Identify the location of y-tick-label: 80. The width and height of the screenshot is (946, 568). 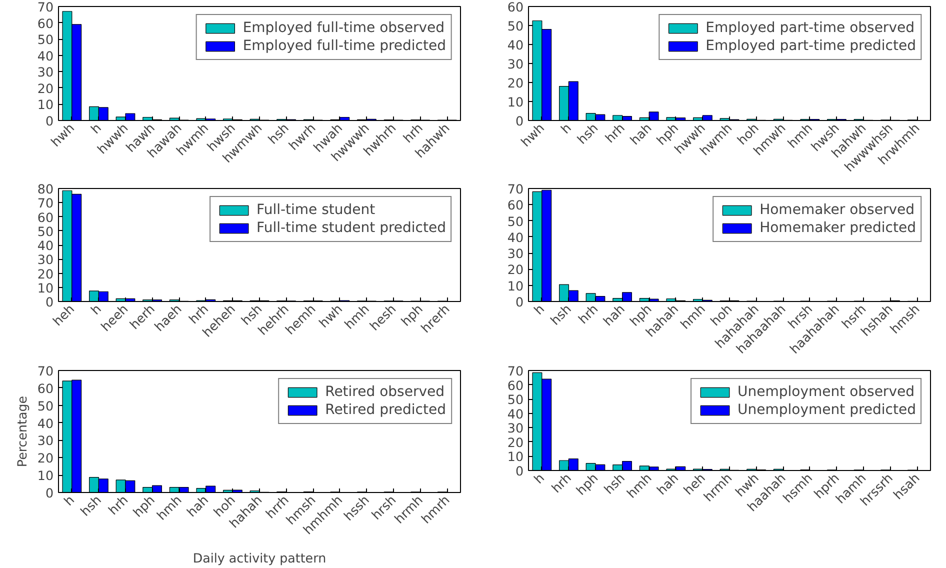
(45, 189).